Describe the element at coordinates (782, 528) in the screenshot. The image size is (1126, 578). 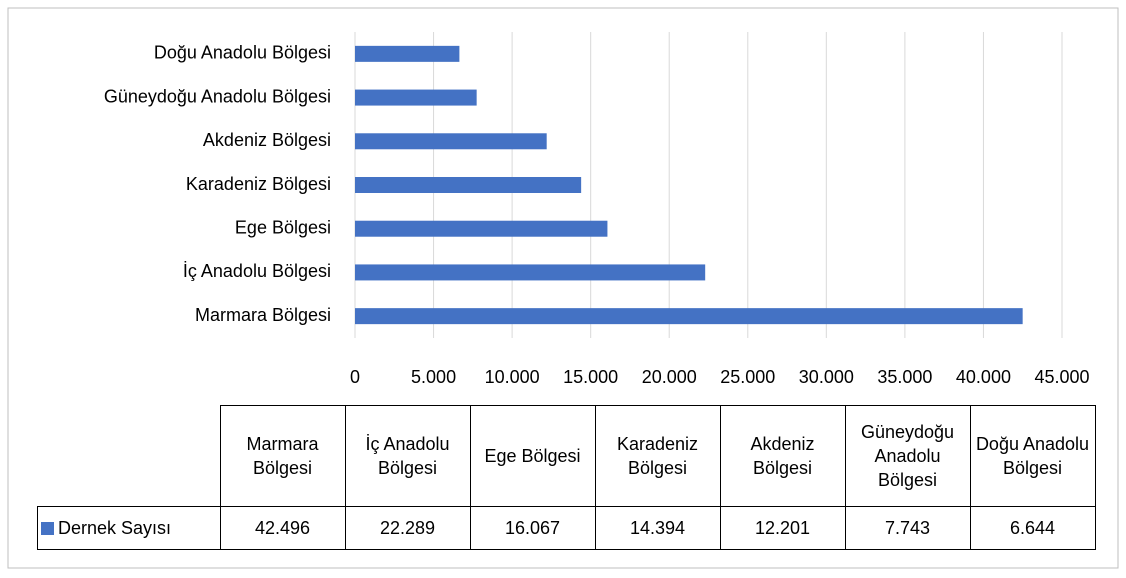
I see `table-value-cell: 12.201` at that location.